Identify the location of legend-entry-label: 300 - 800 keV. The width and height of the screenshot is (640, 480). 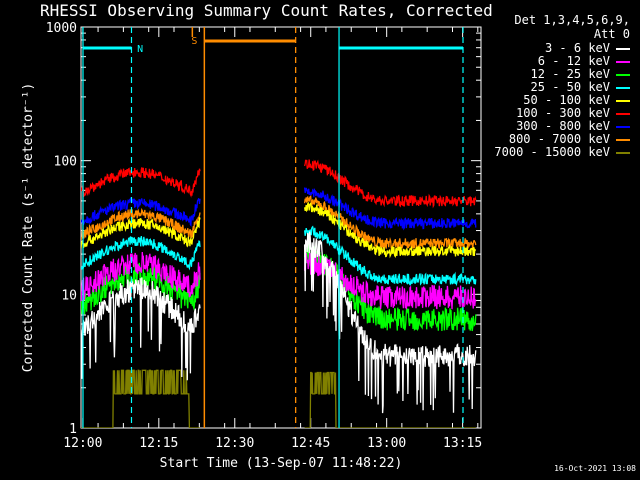
(563, 126).